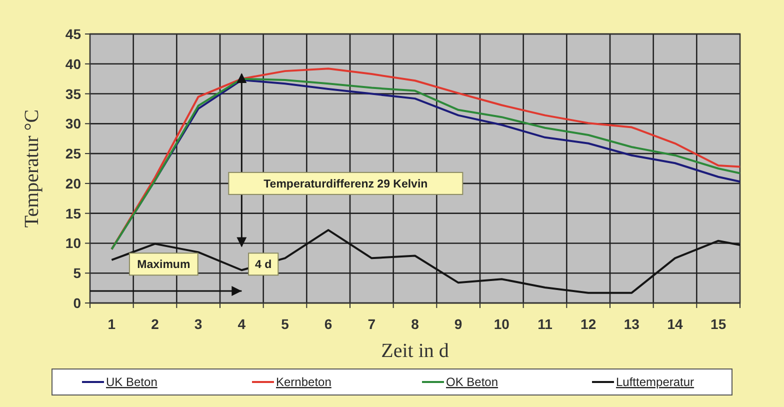 This screenshot has width=784, height=407. I want to click on x-tick-label: 5, so click(285, 324).